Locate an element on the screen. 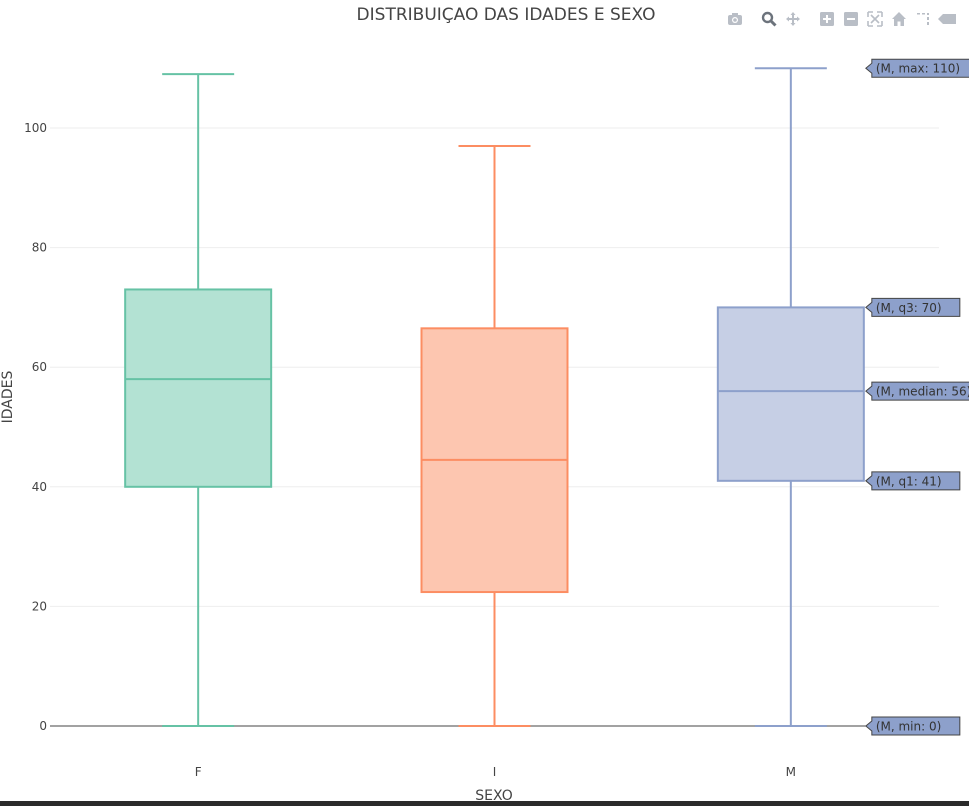 The image size is (969, 806). zoom-in-icon is located at coordinates (827, 19).